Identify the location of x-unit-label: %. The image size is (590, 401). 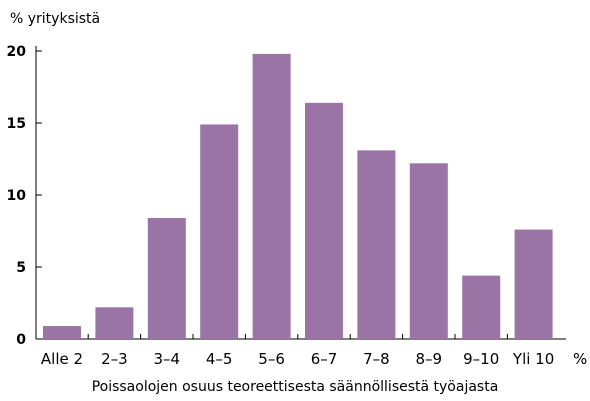
(580, 359).